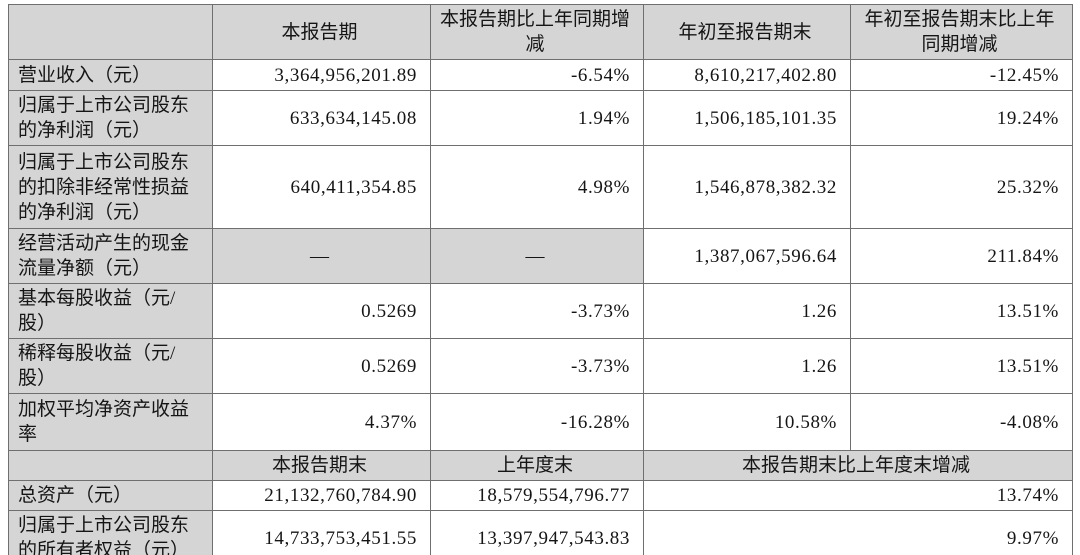 The image size is (1080, 555). Describe the element at coordinates (747, 32) in the screenshot. I see `column-header-ytd: 年初至报告期末` at that location.